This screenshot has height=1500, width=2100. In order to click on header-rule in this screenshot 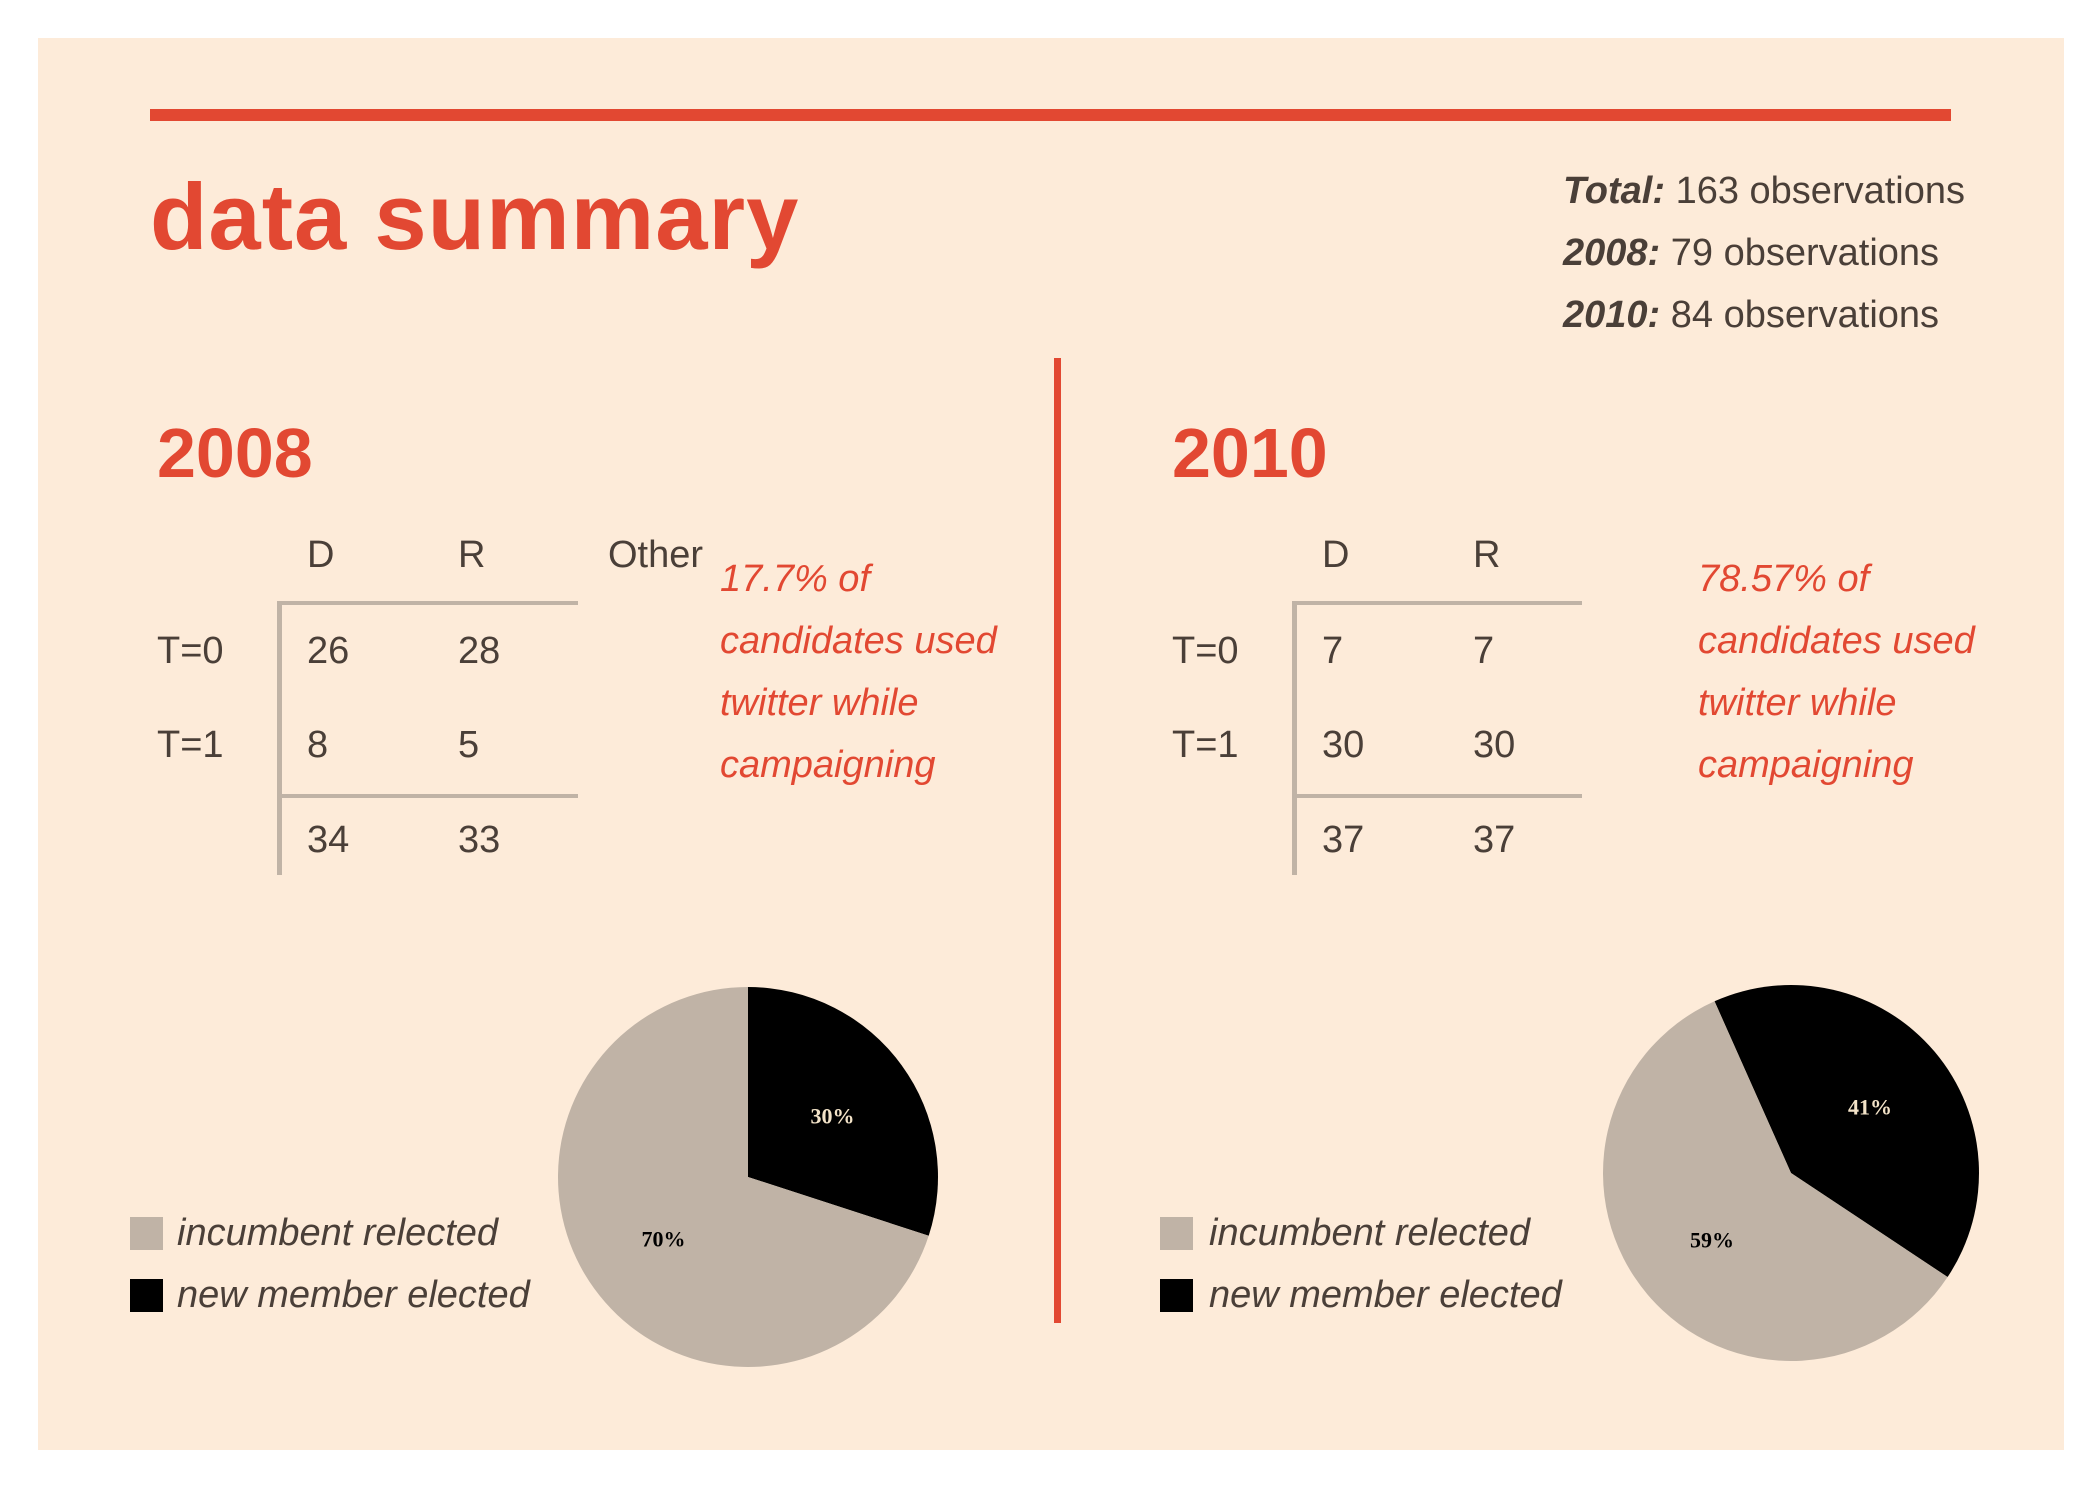, I will do `click(1050, 115)`.